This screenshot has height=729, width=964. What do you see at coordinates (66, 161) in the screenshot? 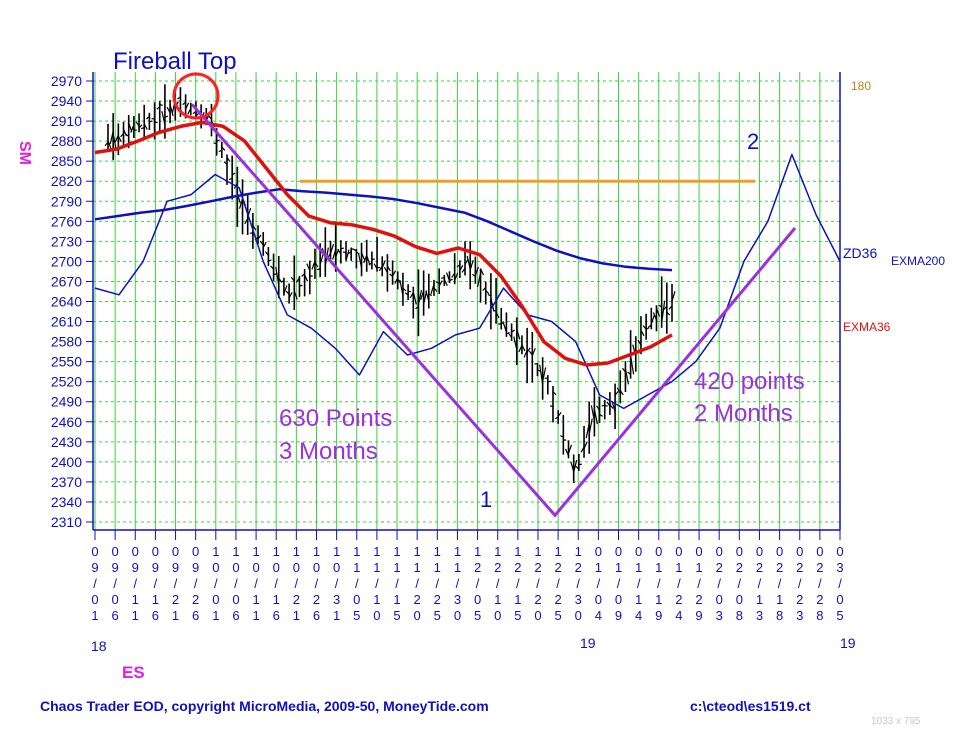
I see `y-tick-label: 2850` at bounding box center [66, 161].